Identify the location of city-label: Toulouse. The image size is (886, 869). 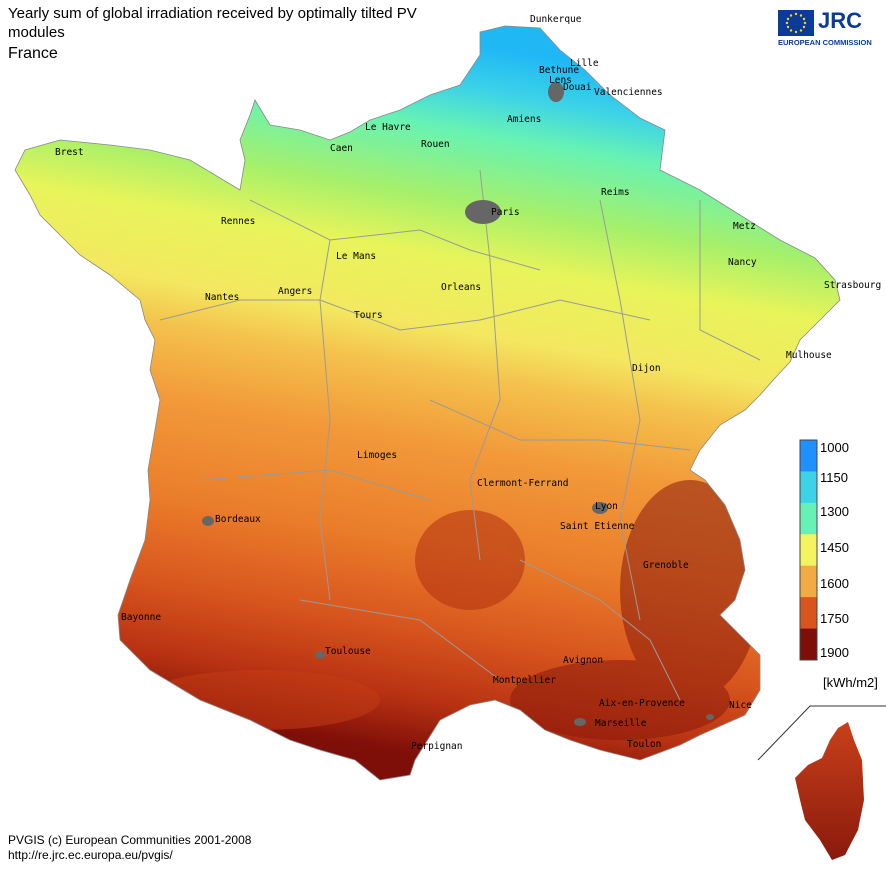
(348, 651).